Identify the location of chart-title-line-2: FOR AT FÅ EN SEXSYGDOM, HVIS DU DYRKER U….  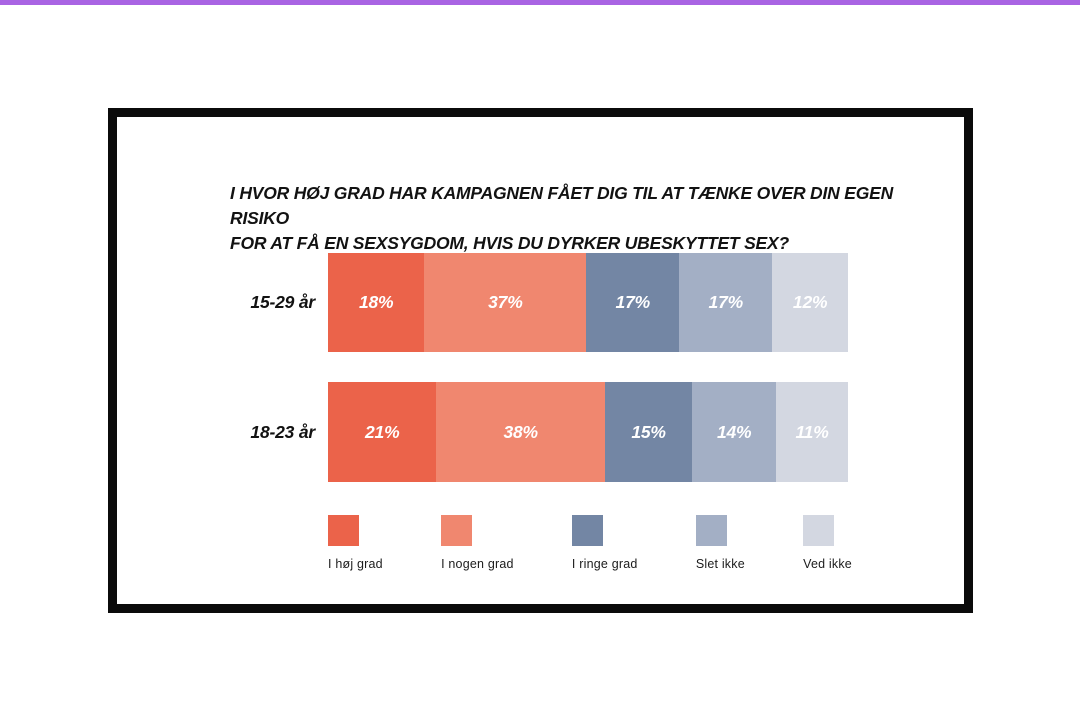
(509, 243).